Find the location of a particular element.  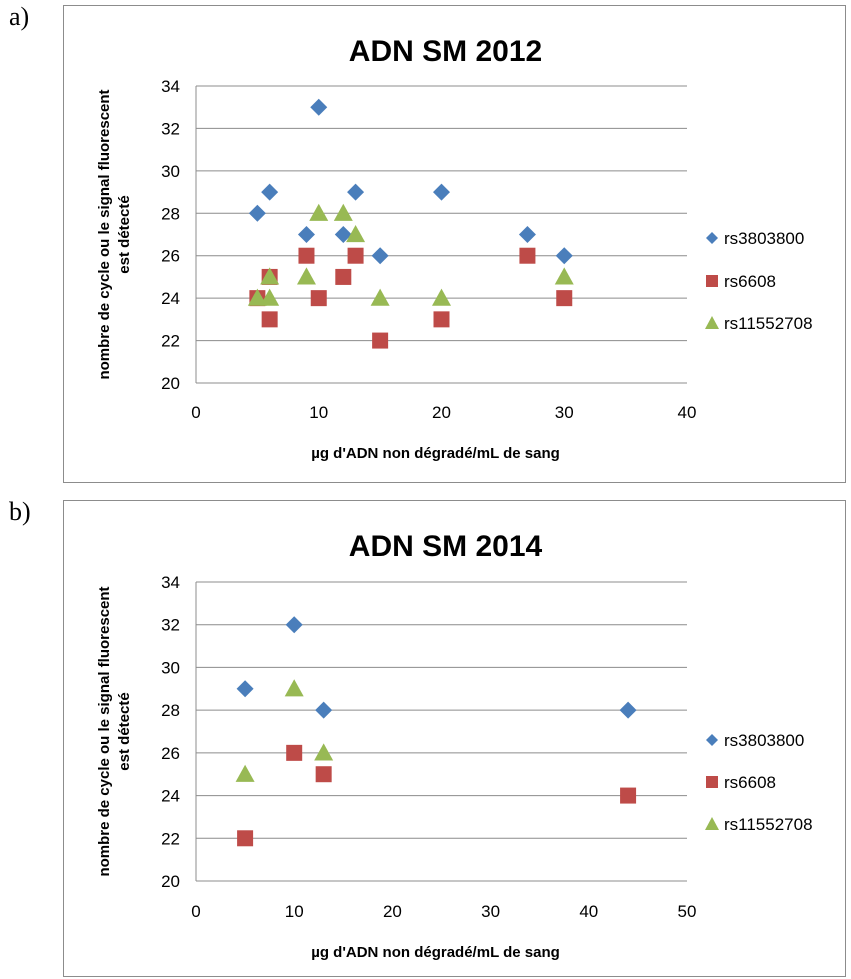

x-tick-label-50: 50 is located at coordinates (687, 911).